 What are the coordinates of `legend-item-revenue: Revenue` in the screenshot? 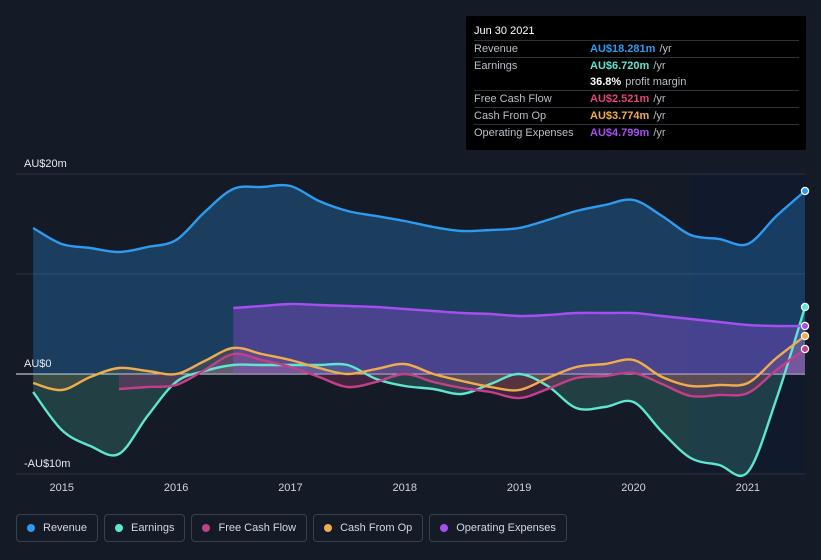 It's located at (57, 528).